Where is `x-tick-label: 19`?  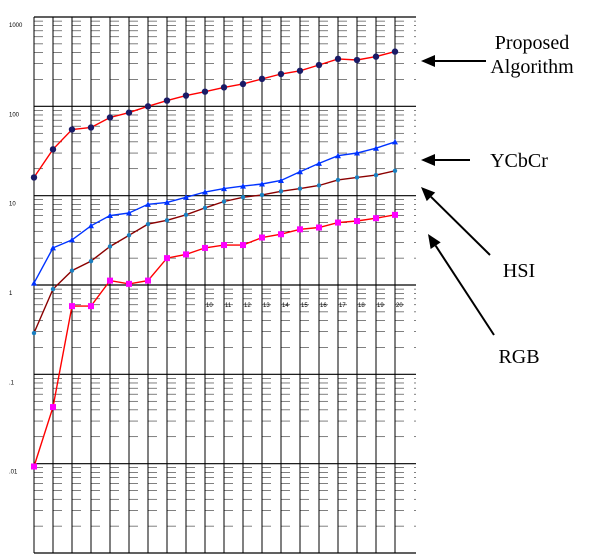
x-tick-label: 19 is located at coordinates (380, 306).